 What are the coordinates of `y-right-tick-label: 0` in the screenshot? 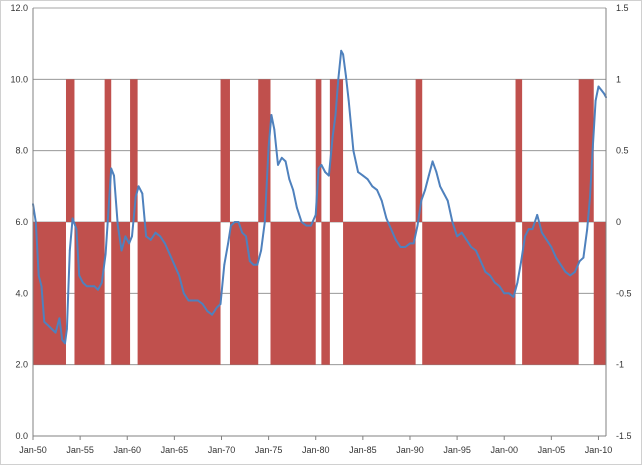 It's located at (618, 222).